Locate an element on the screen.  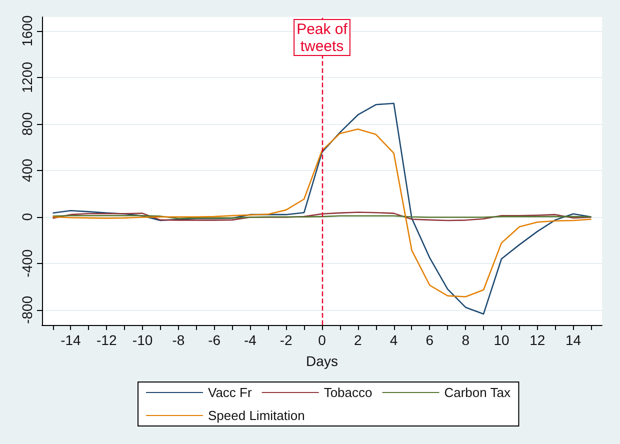
x-tick-label: 10 is located at coordinates (502, 340).